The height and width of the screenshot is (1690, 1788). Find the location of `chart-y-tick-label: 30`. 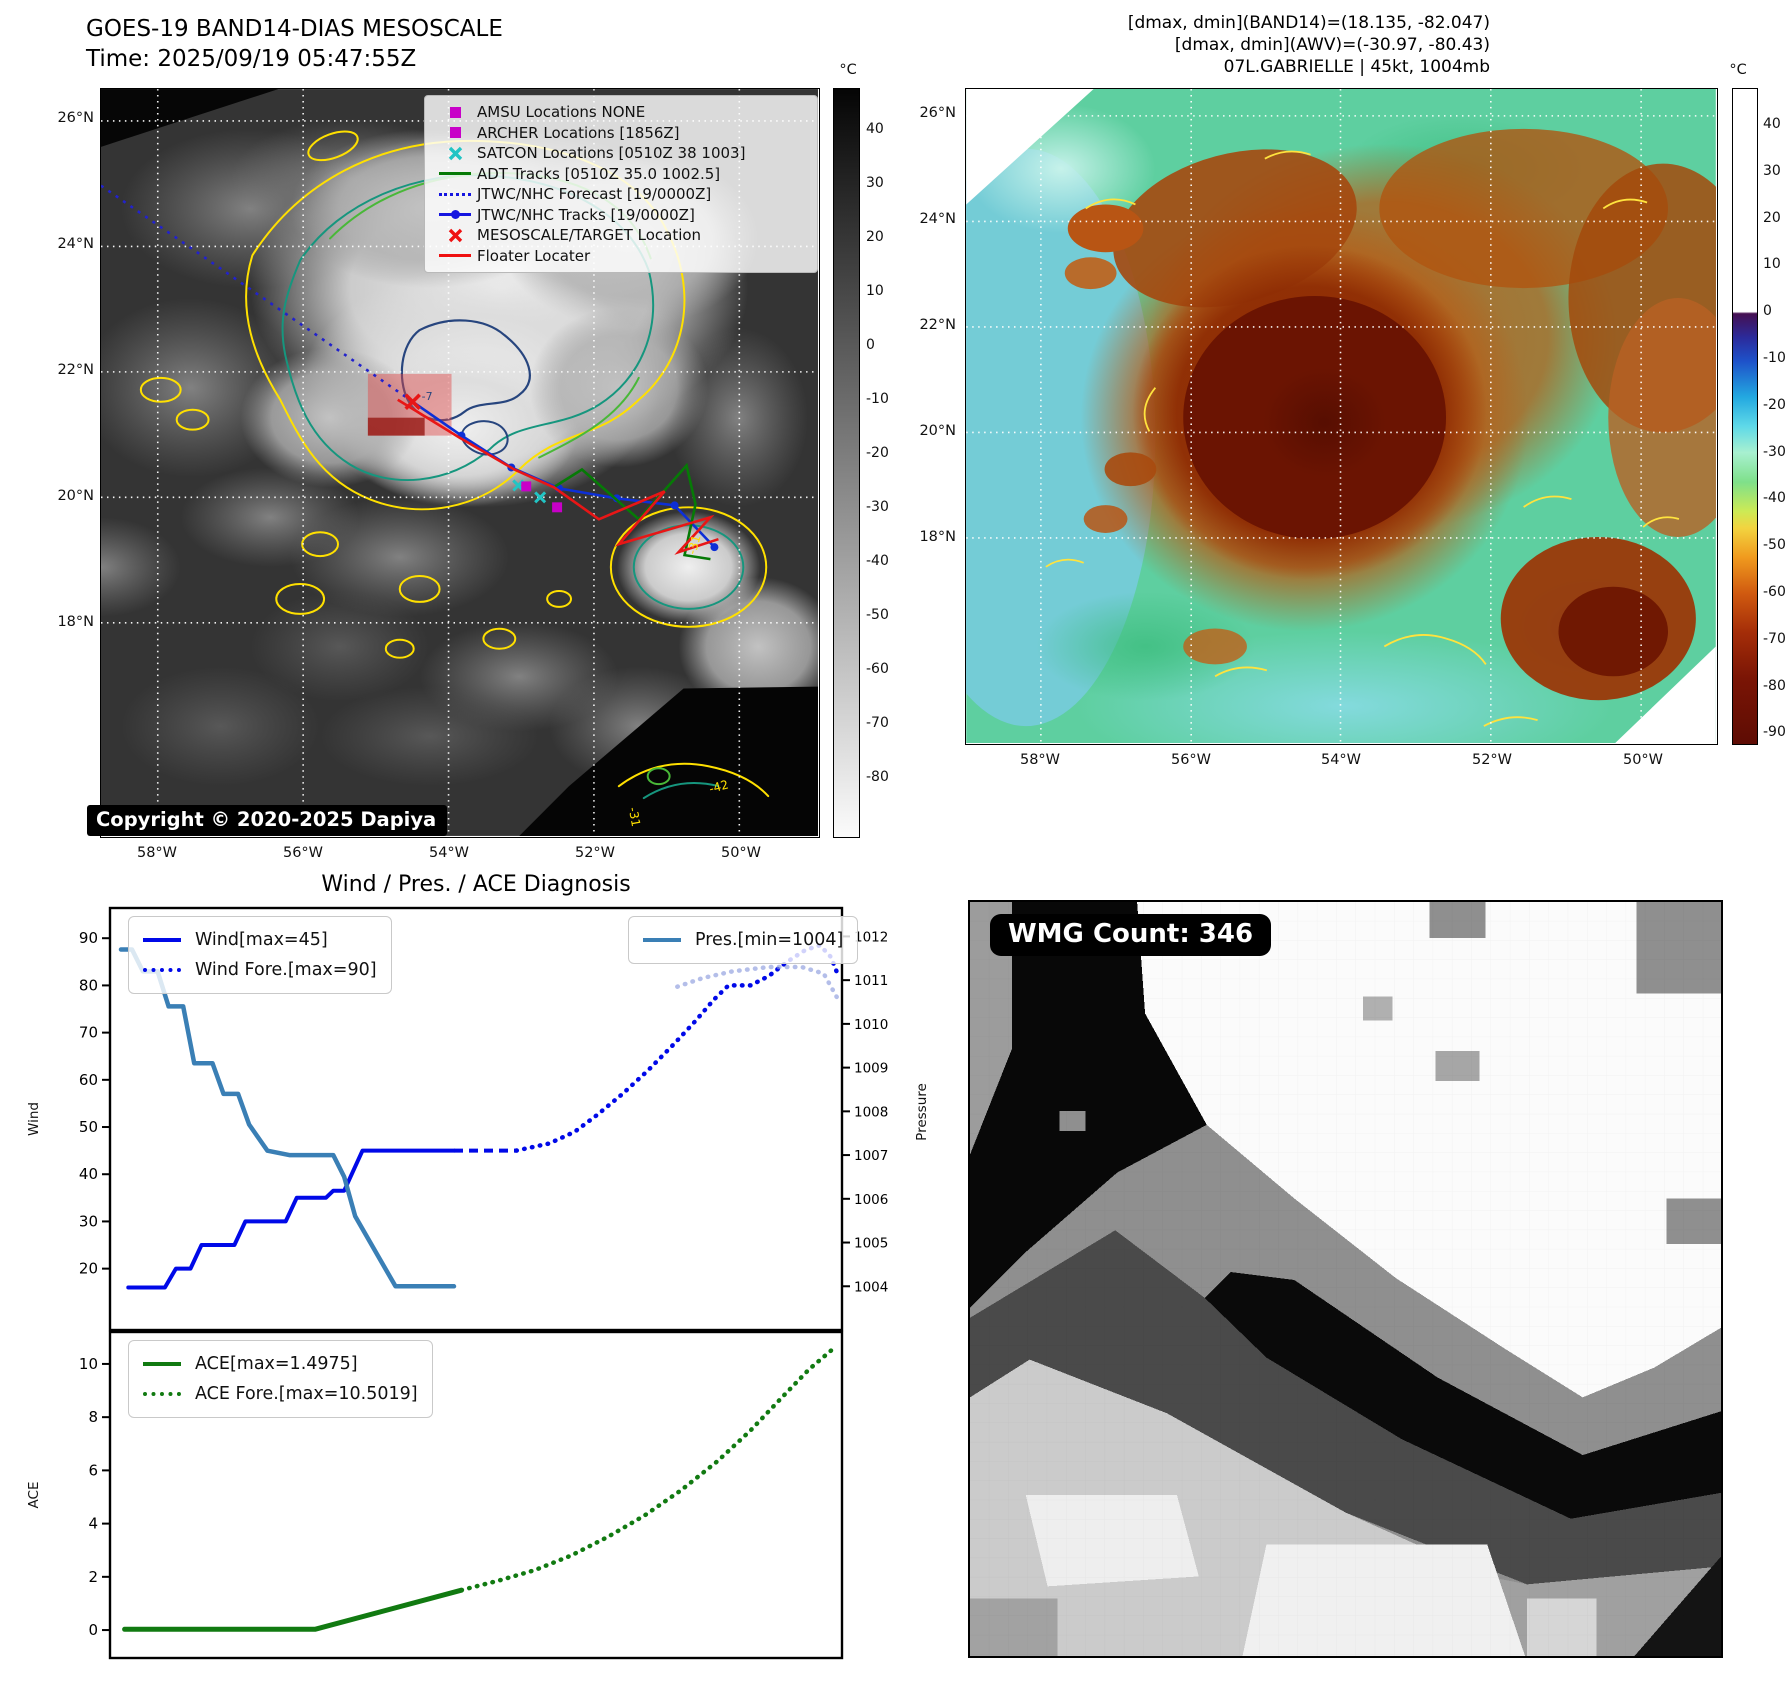

chart-y-tick-label: 30 is located at coordinates (88, 1221).